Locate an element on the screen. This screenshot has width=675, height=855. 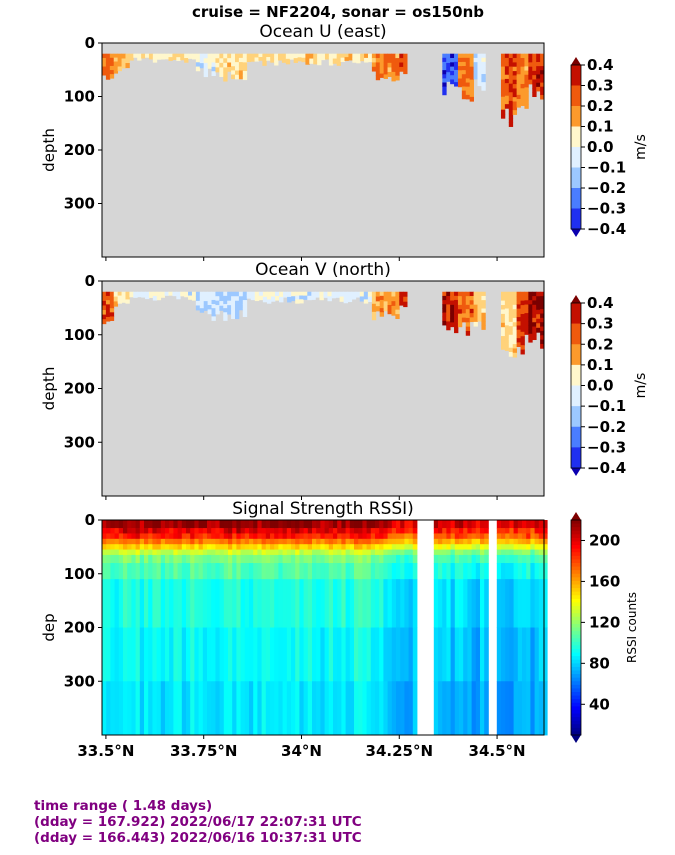
colorbar-band is located at coordinates (576, 355).